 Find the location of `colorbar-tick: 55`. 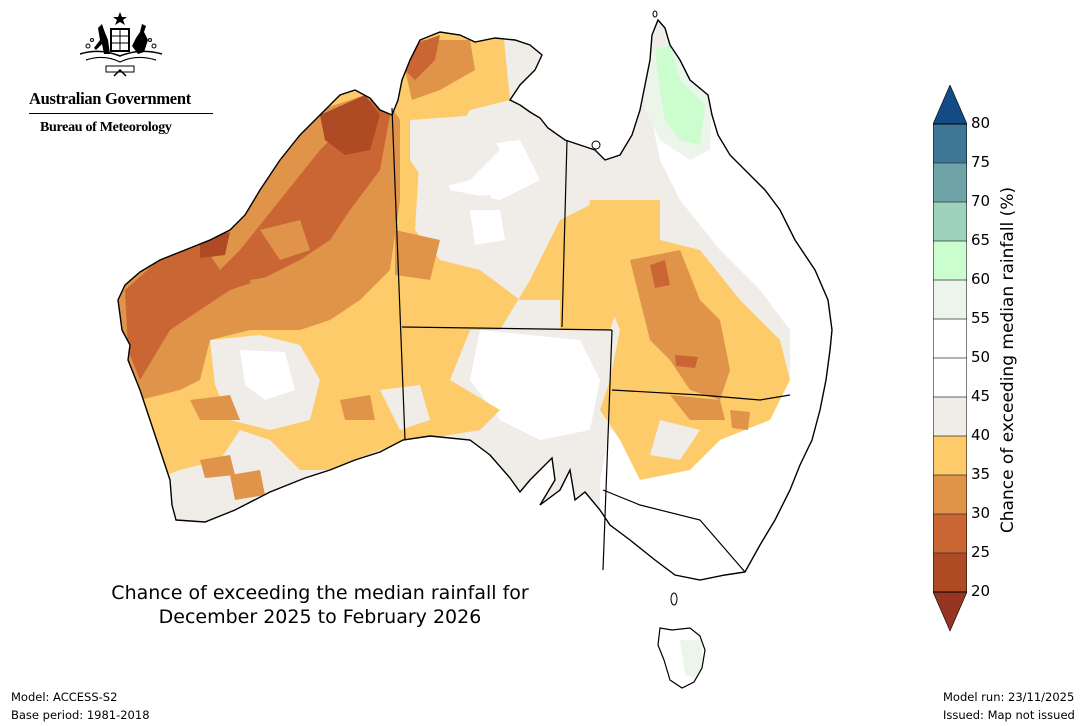

colorbar-tick: 55 is located at coordinates (981, 318).